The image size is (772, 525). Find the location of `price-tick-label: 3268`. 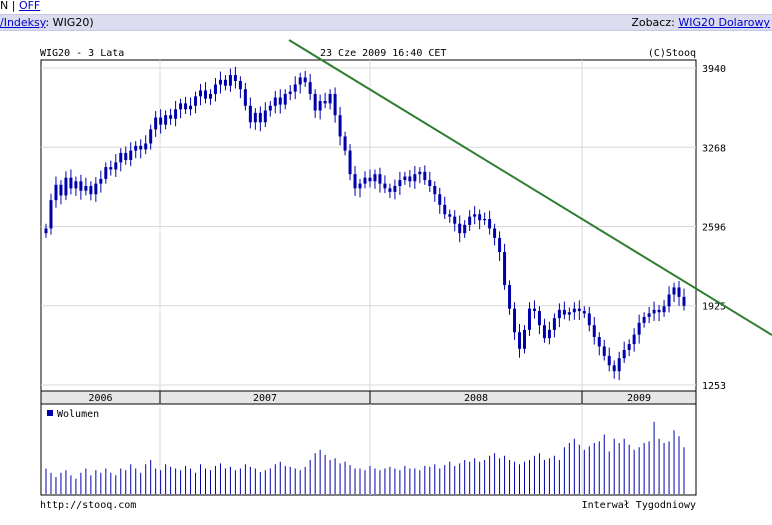

price-tick-label: 3268 is located at coordinates (714, 148).